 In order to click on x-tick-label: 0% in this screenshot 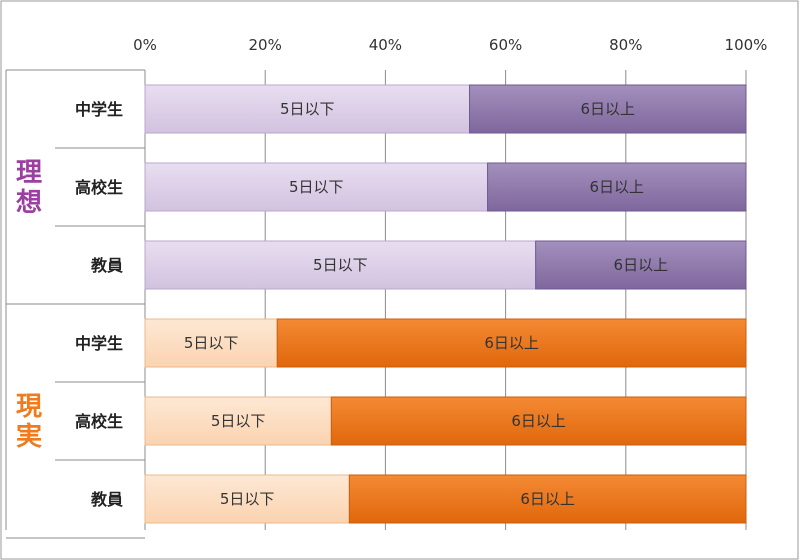, I will do `click(145, 45)`.